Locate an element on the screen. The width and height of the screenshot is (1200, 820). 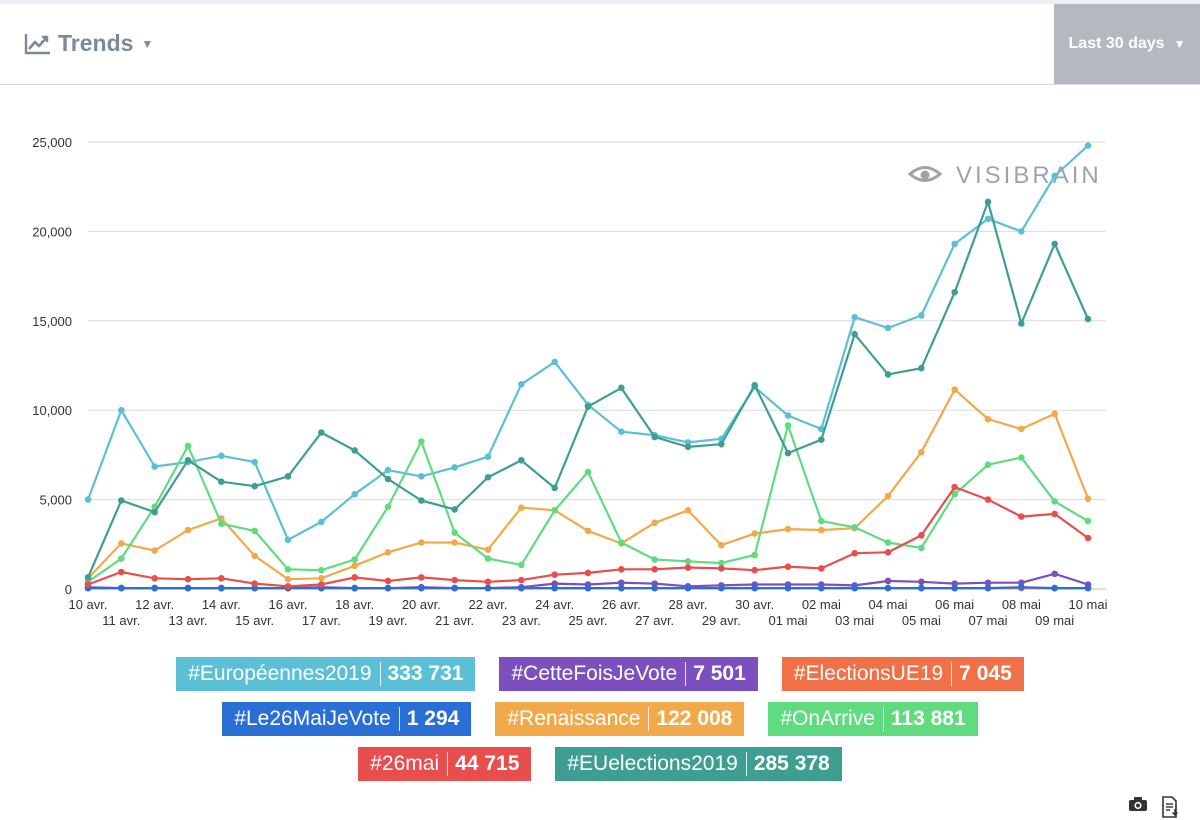
visibrain-logo: VISIBRAIN is located at coordinates (1004, 175).